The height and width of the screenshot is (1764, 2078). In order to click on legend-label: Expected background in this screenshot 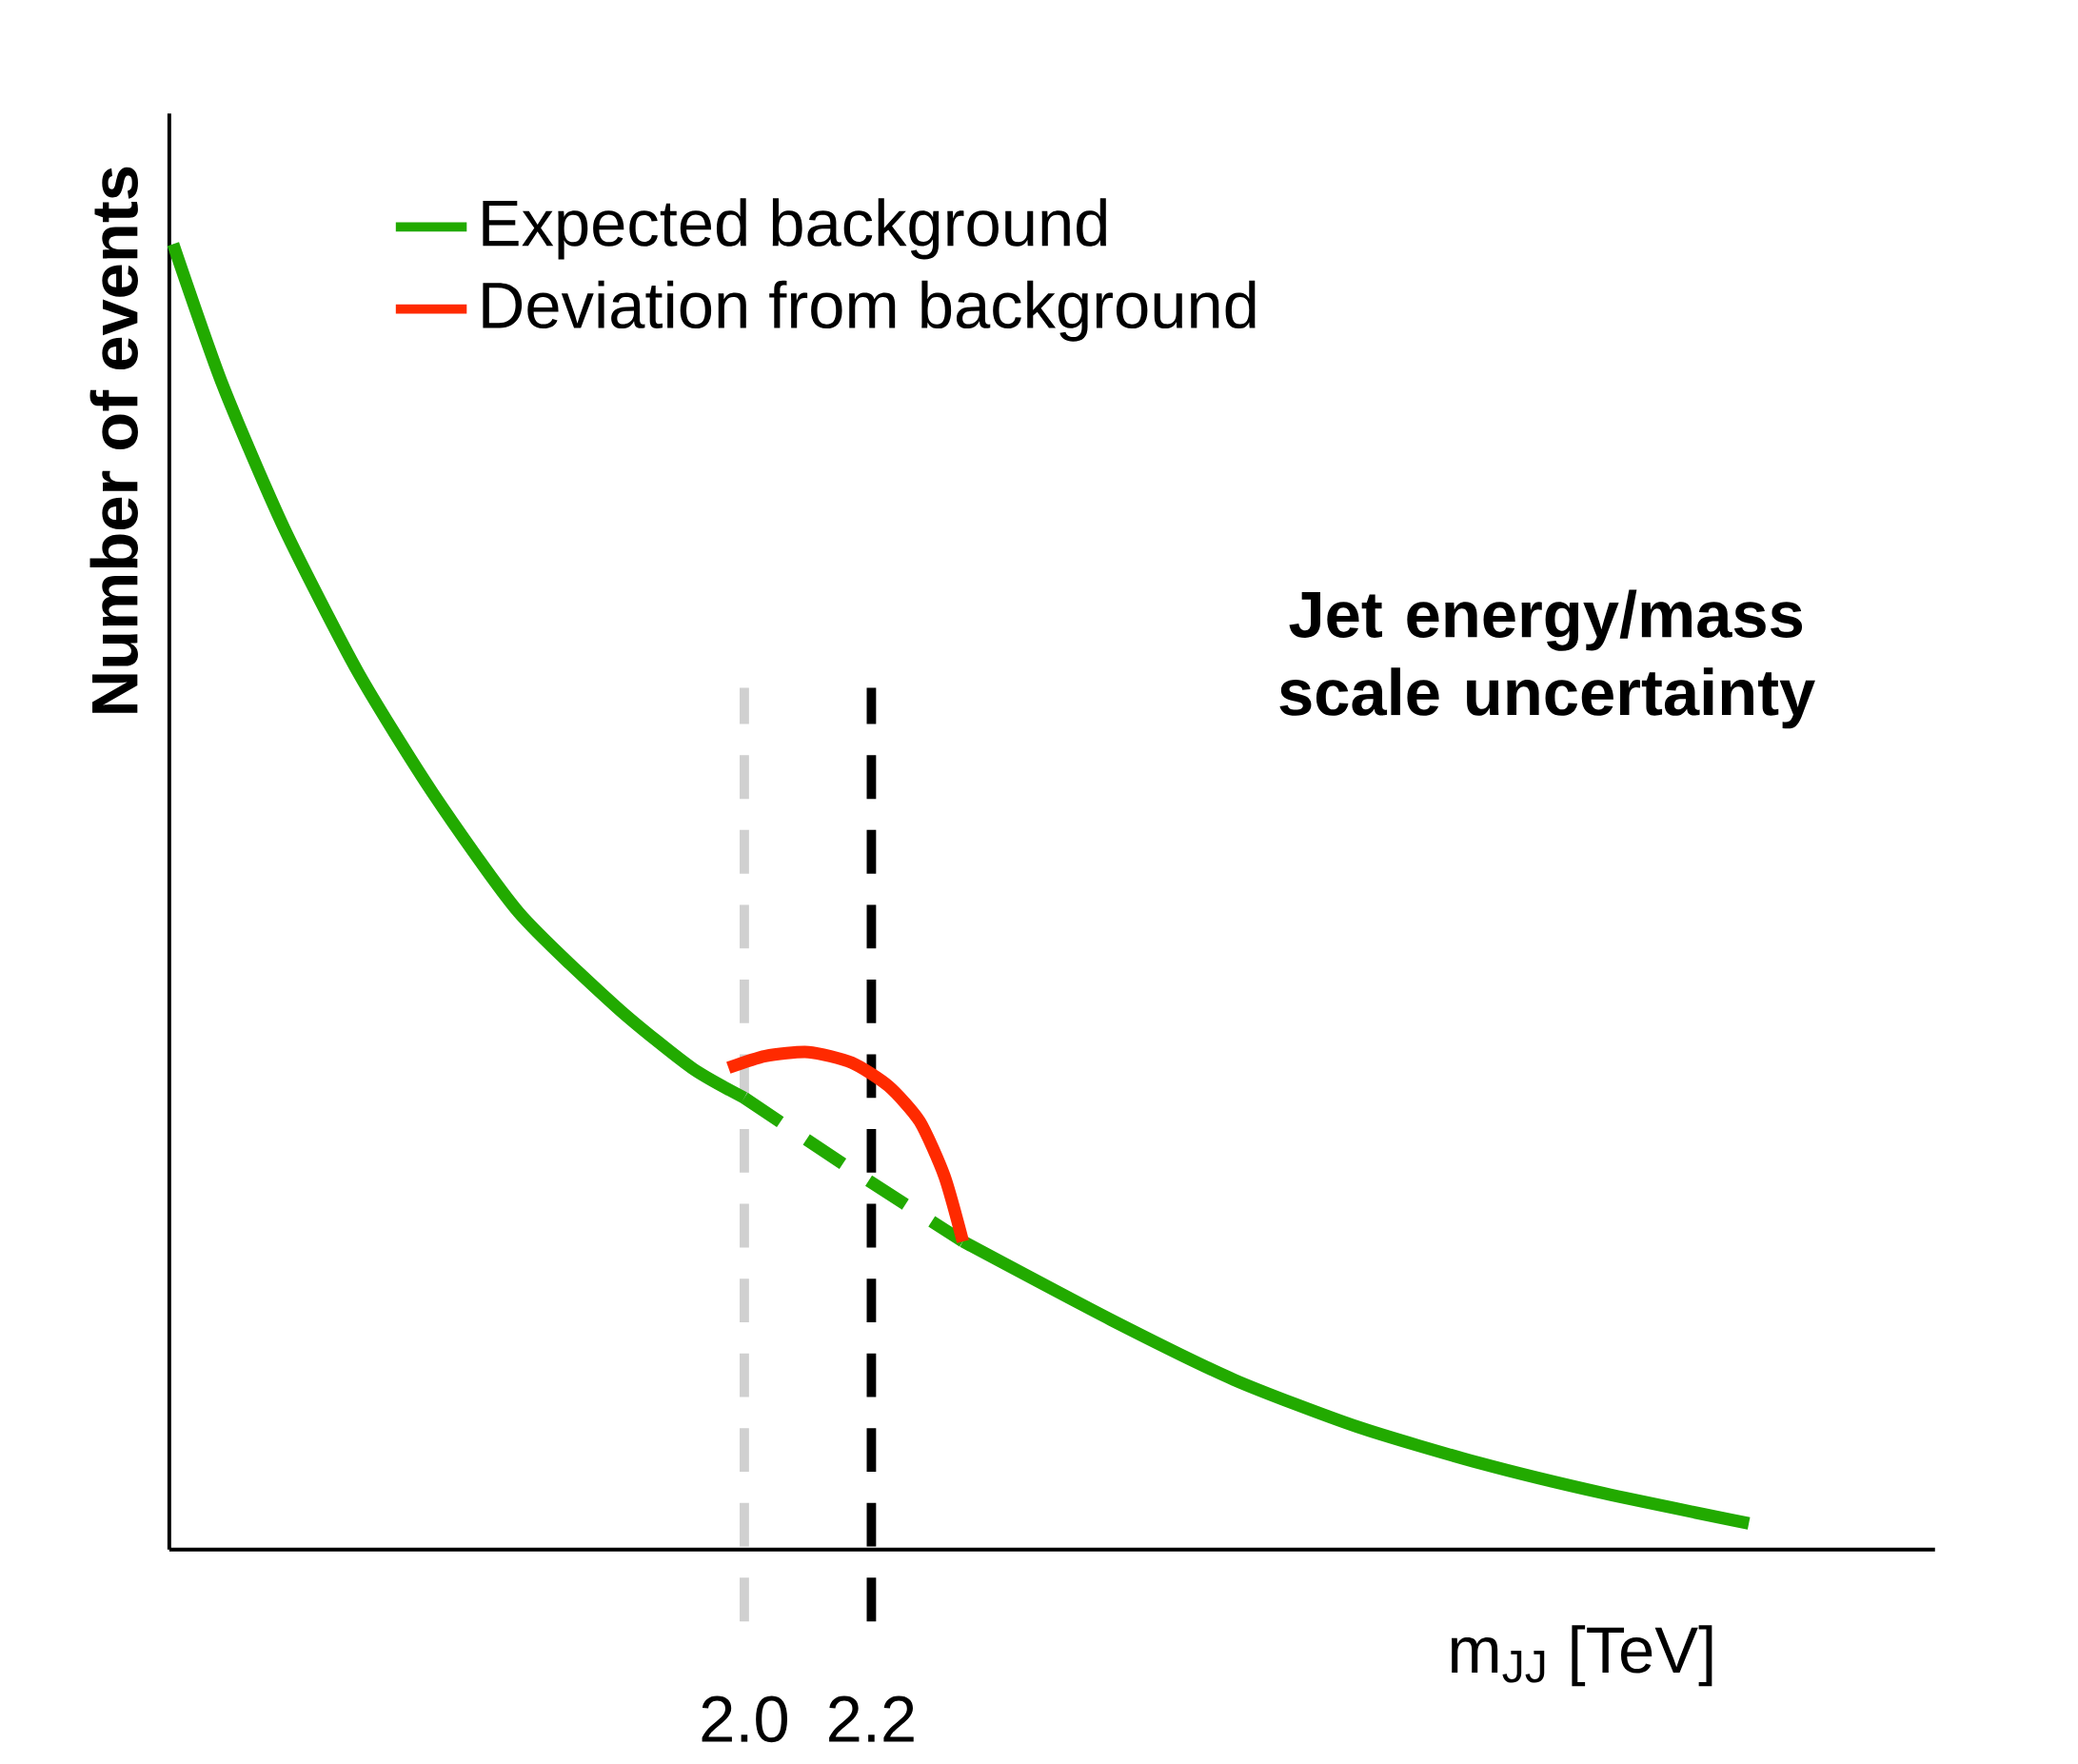, I will do `click(794, 229)`.